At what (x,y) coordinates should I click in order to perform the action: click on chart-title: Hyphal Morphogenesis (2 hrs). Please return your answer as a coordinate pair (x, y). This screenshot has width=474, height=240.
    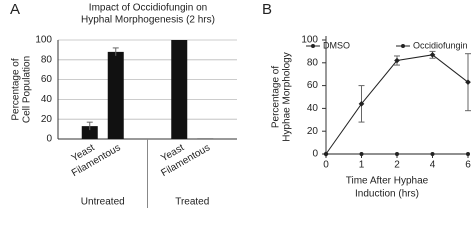
    Looking at the image, I should click on (148, 20).